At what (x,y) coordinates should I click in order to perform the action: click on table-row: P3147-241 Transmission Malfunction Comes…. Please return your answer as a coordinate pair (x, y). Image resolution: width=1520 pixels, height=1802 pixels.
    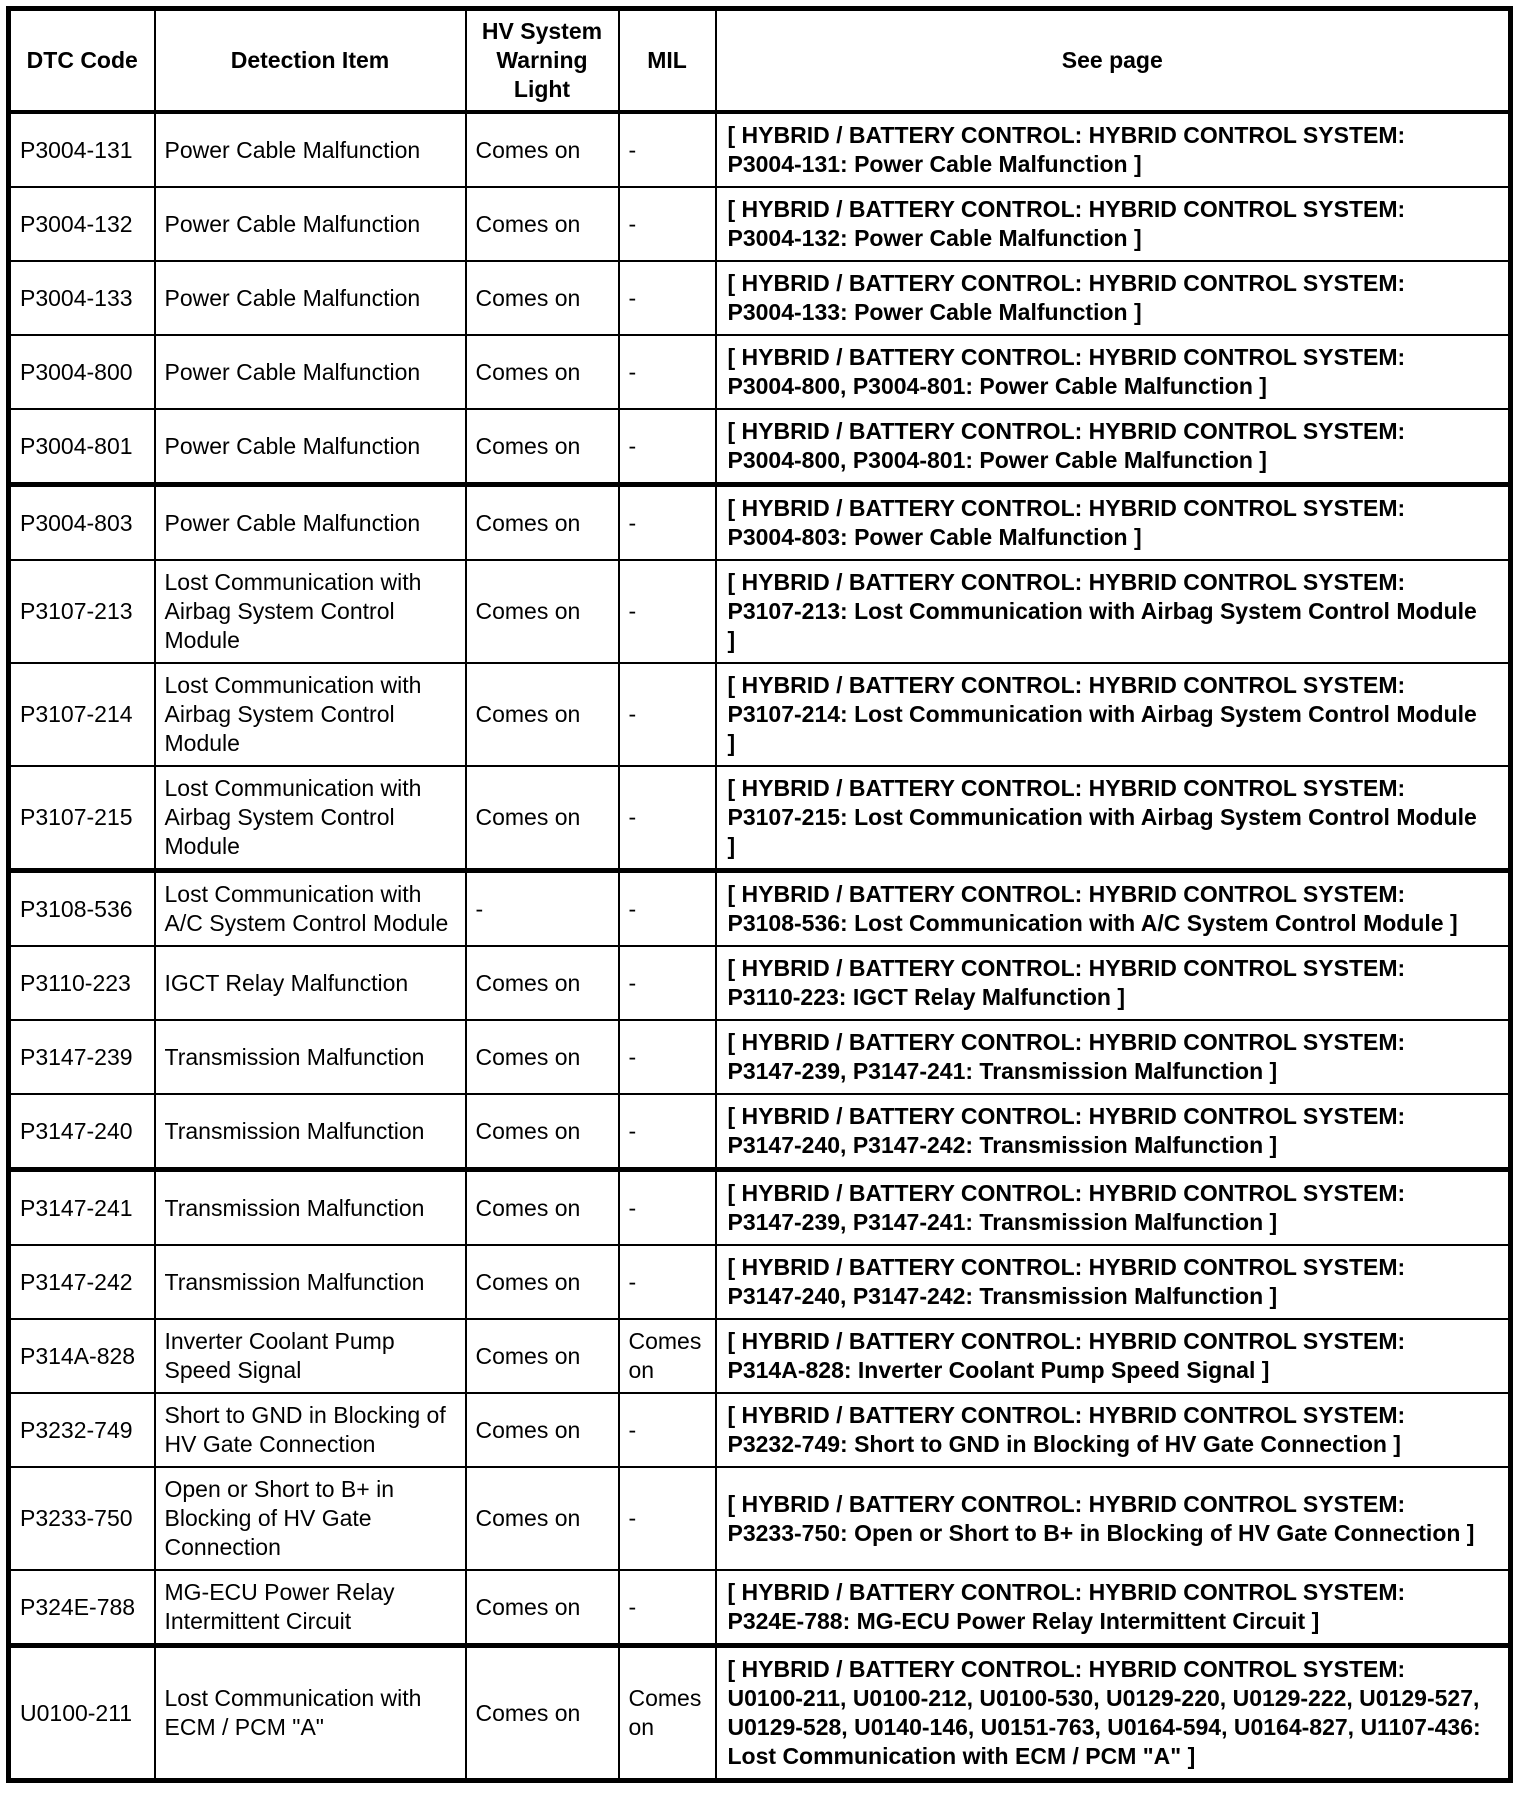
    Looking at the image, I should click on (759, 1206).